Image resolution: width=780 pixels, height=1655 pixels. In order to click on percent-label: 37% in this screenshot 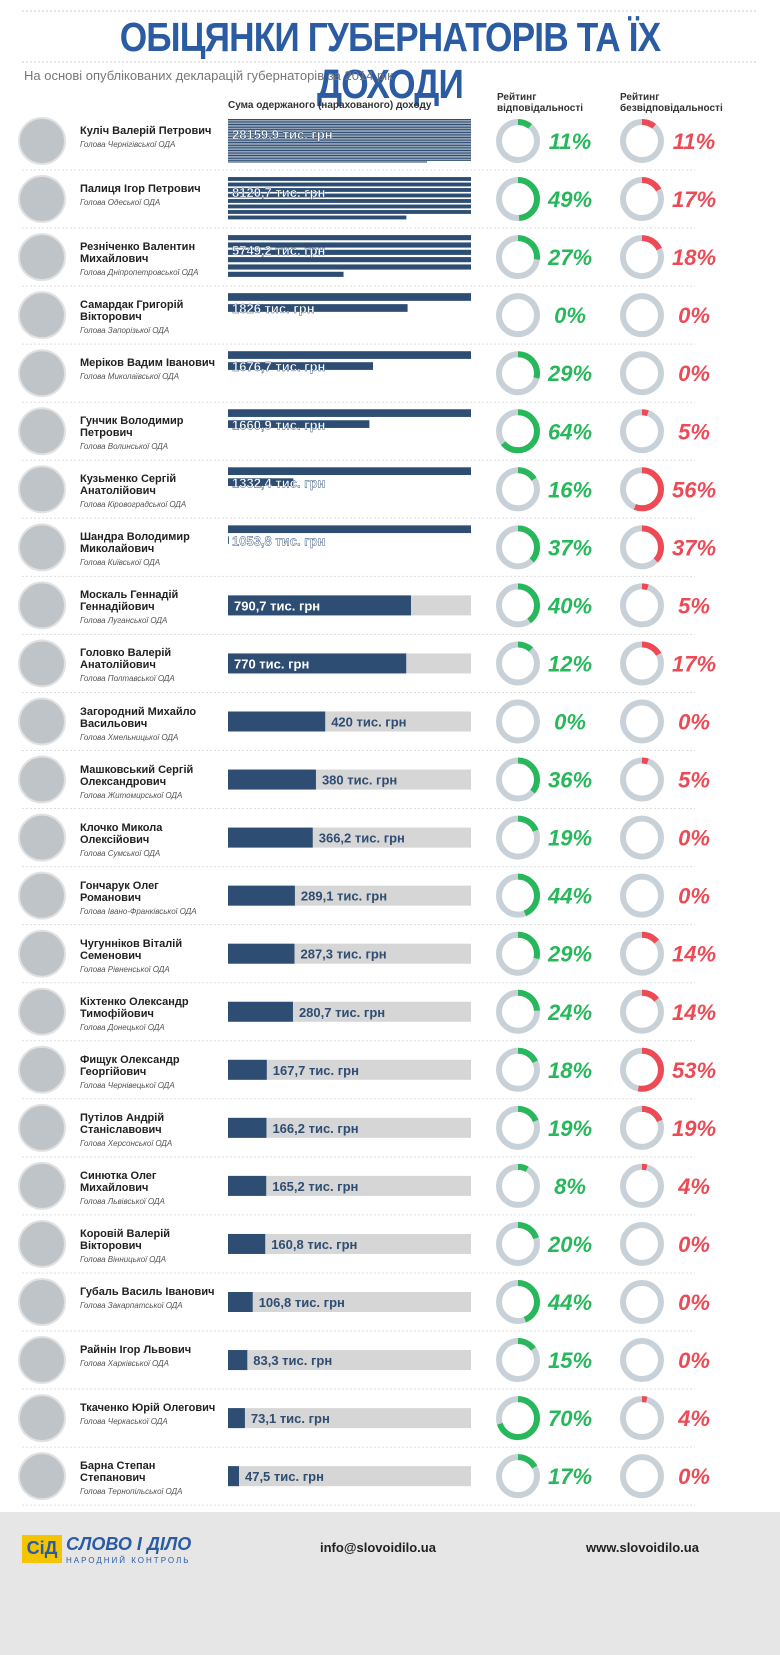, I will do `click(570, 547)`.